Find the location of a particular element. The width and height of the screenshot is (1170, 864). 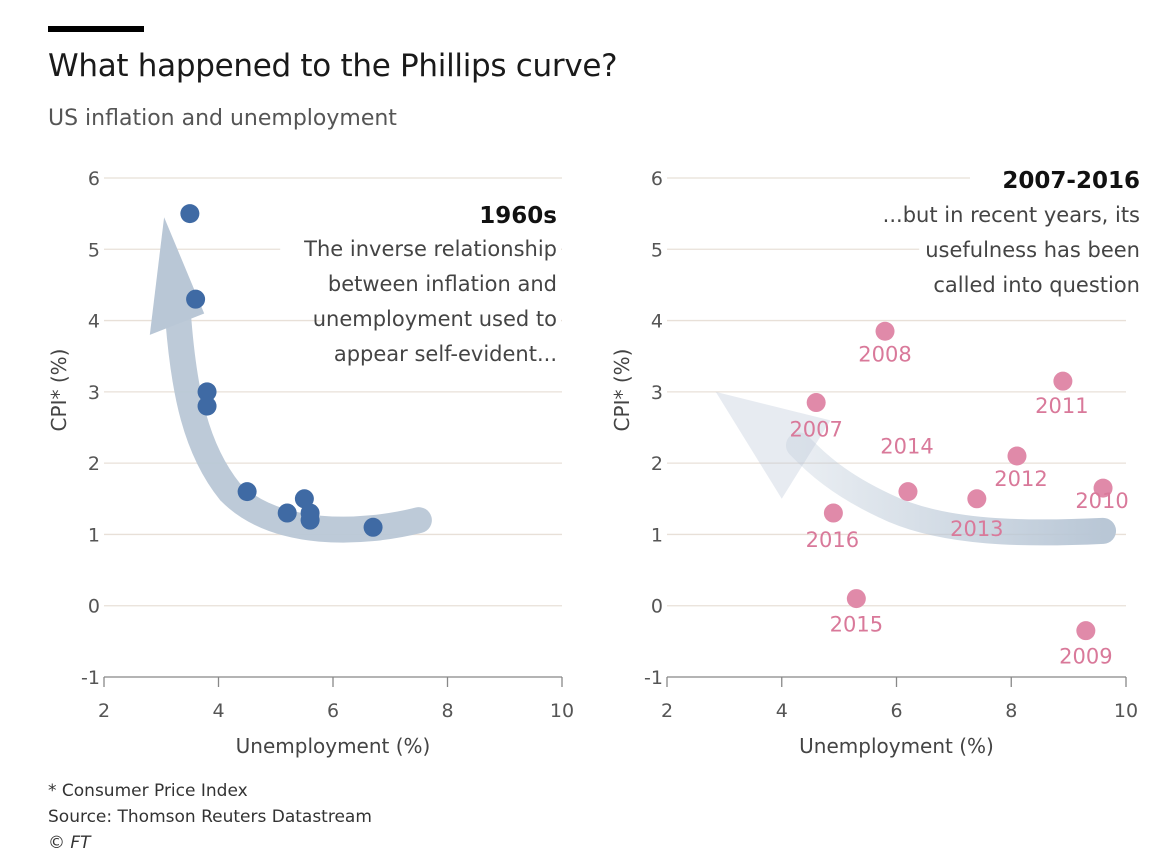

footnote-cpi: * Consumer Price Index is located at coordinates (148, 791).